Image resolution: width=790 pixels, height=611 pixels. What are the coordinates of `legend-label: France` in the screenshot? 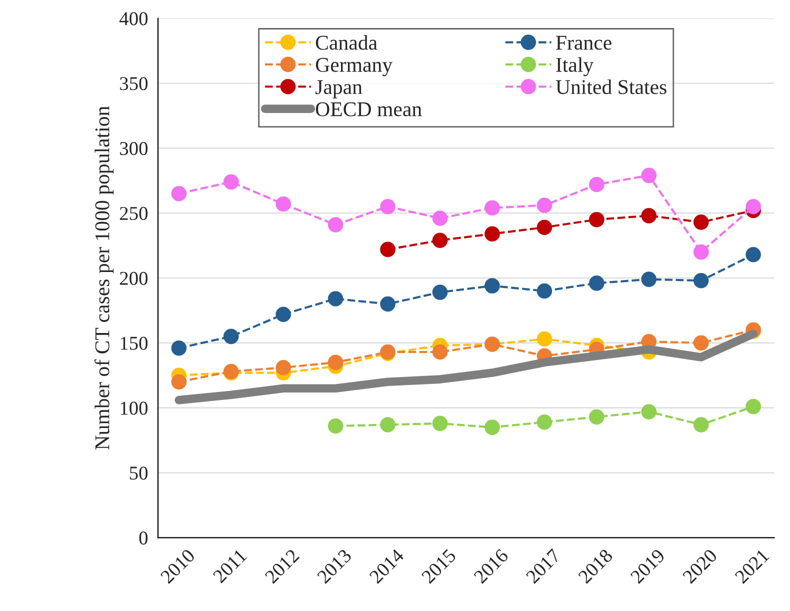 It's located at (584, 43).